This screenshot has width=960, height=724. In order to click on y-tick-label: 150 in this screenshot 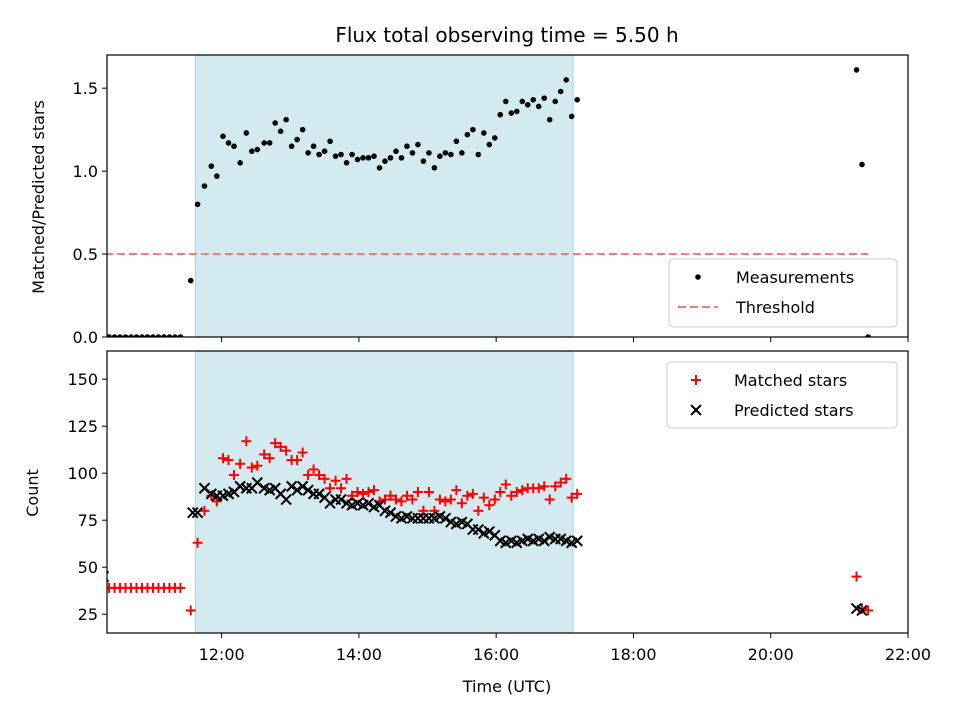, I will do `click(82, 379)`.